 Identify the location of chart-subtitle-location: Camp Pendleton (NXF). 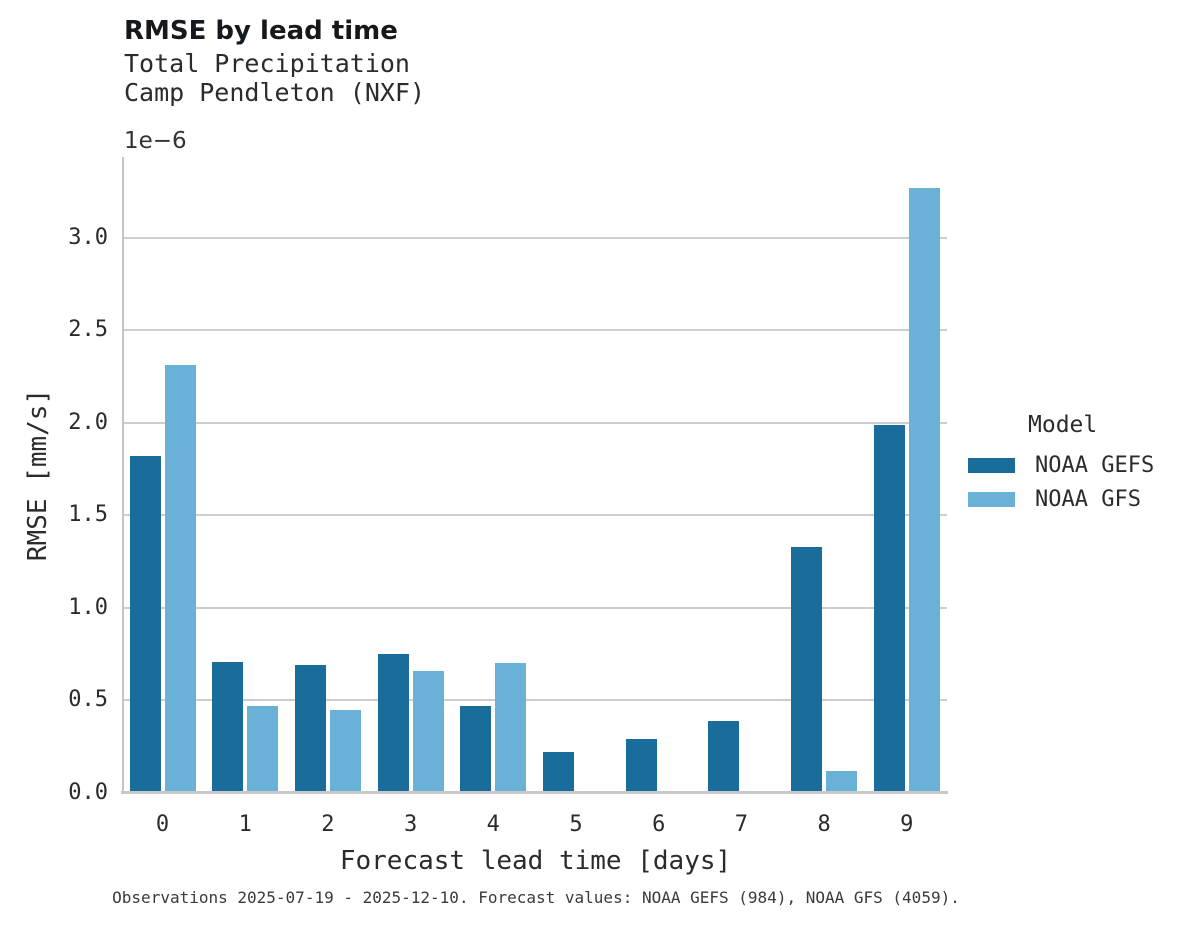
(275, 92).